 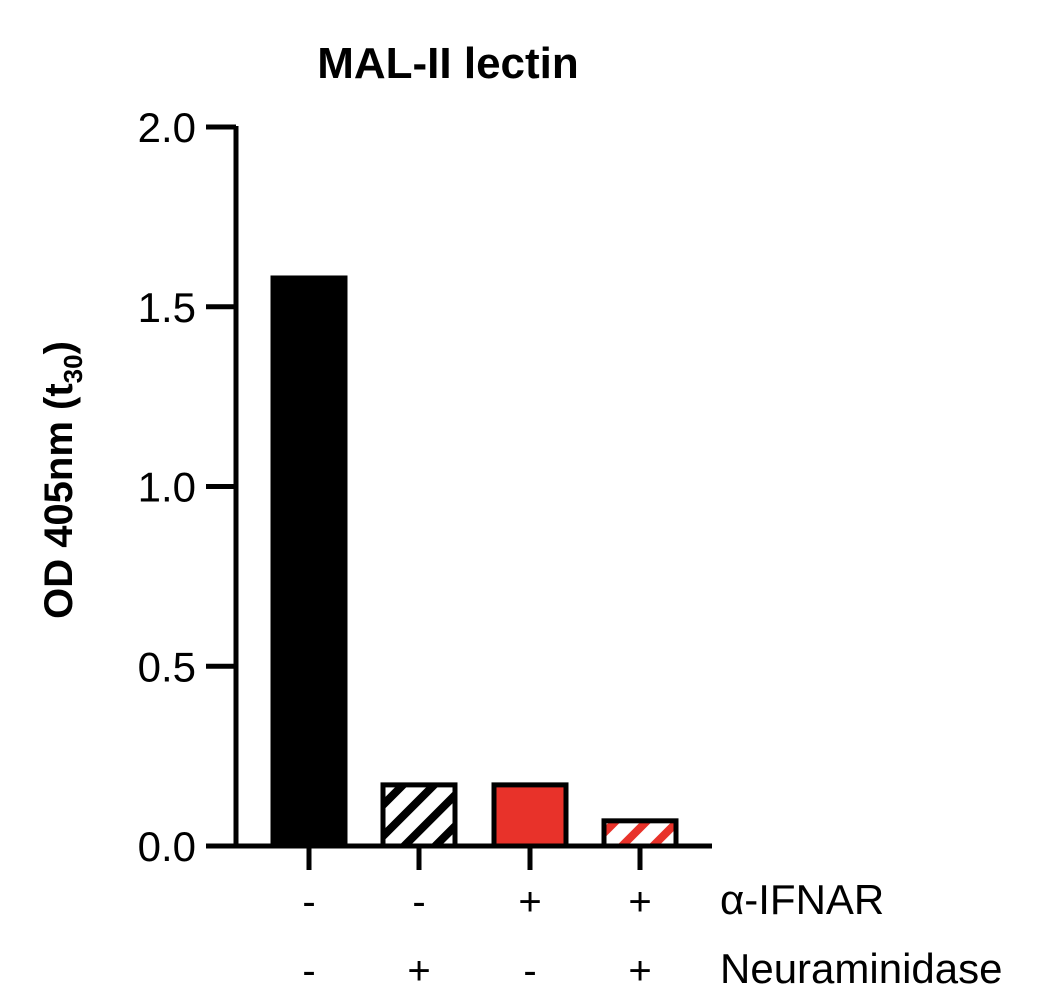 What do you see at coordinates (167, 846) in the screenshot?
I see `y-tick-label: 0.0` at bounding box center [167, 846].